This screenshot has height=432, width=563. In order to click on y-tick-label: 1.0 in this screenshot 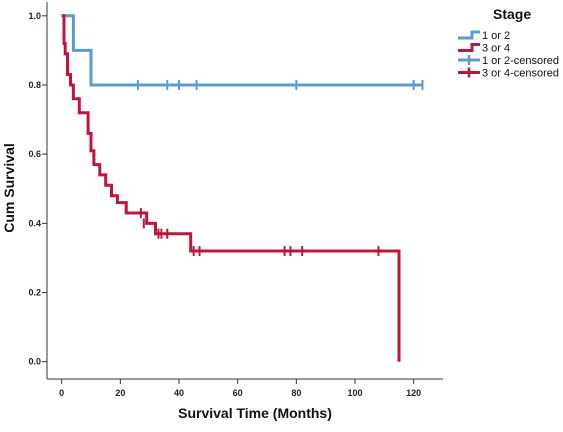, I will do `click(34, 16)`.